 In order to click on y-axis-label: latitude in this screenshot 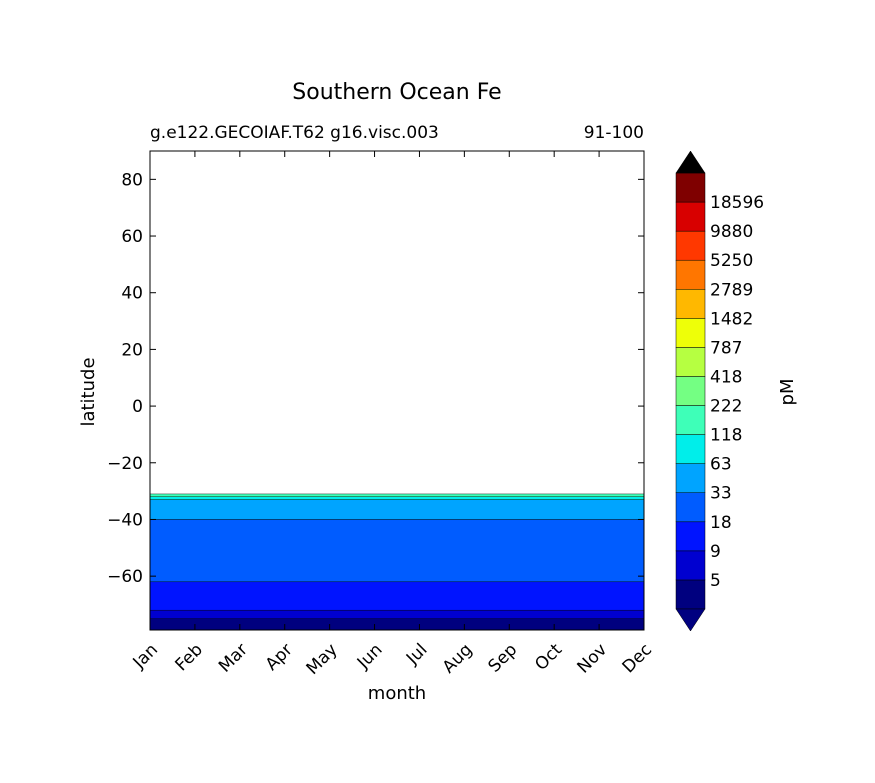, I will do `click(88, 391)`.